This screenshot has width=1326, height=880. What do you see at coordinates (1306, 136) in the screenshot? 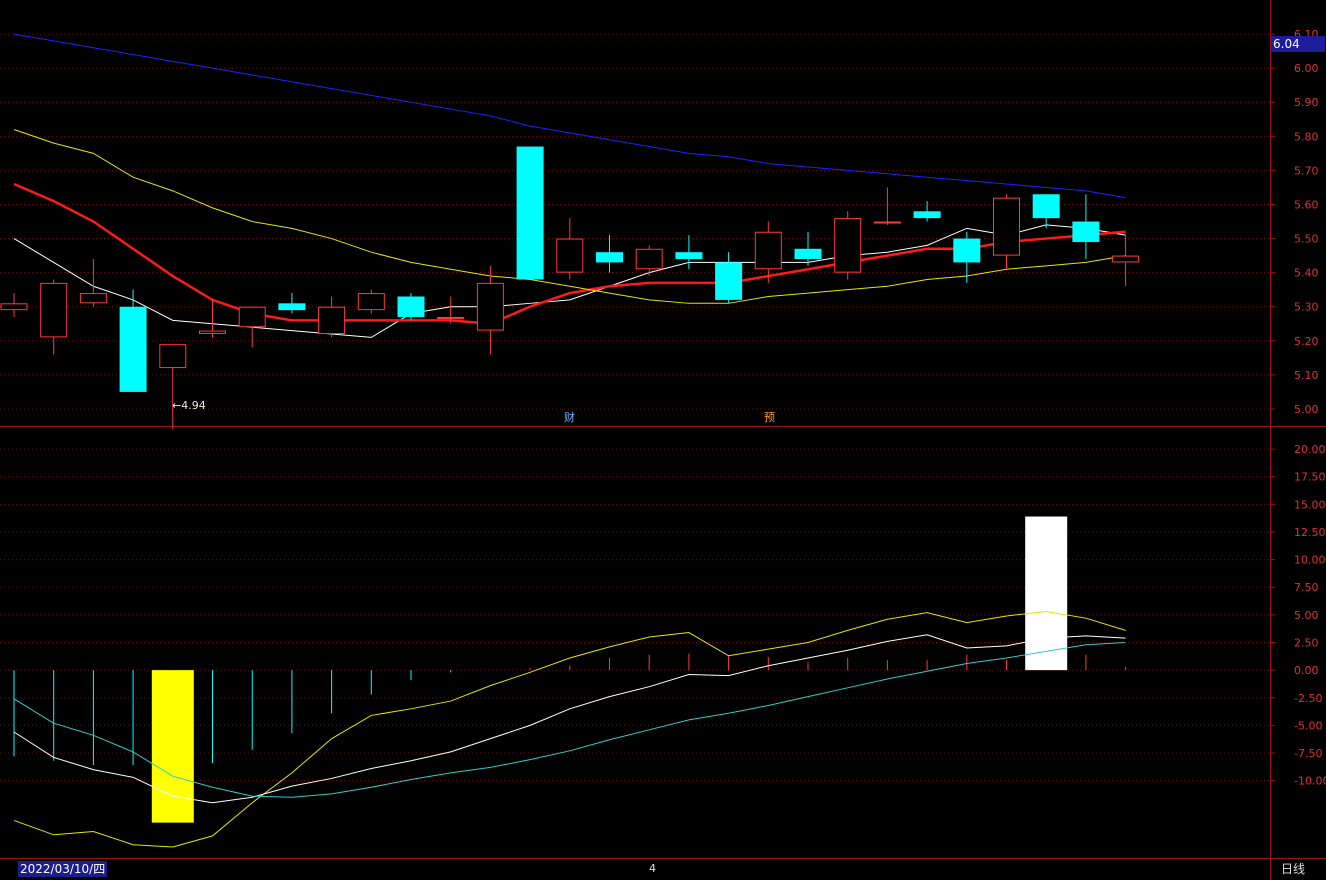
I see `price-tick-label: 5.80` at bounding box center [1306, 136].